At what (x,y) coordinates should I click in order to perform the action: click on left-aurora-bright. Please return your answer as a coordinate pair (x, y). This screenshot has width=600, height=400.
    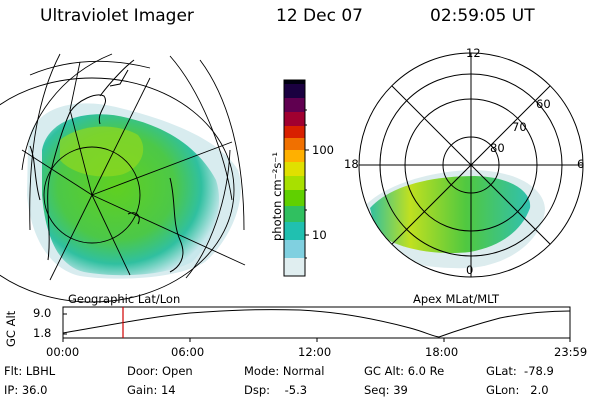
    Looking at the image, I should click on (102, 151).